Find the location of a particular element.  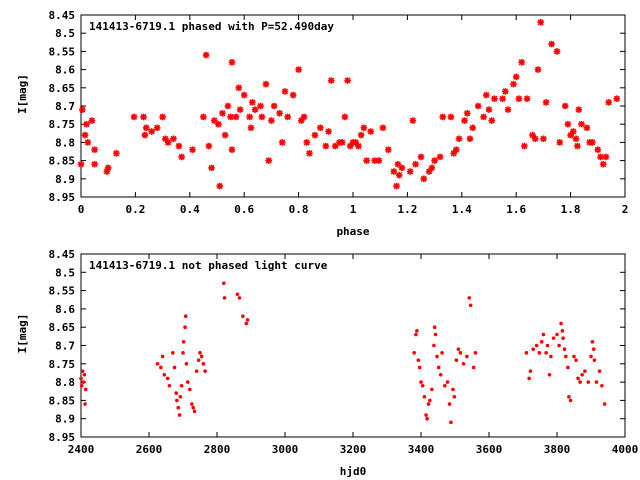

x-tick-label: 0 is located at coordinates (81, 209).